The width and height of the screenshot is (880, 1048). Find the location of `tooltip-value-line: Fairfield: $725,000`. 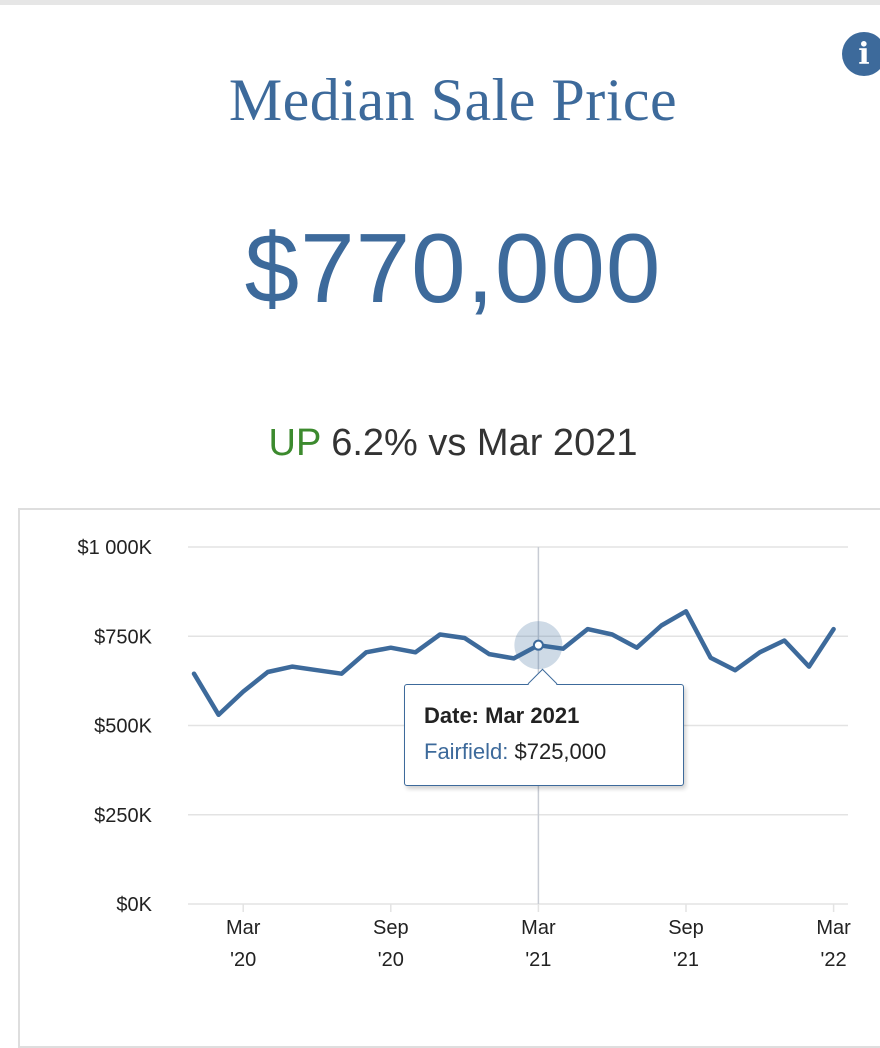

tooltip-value-line: Fairfield: $725,000 is located at coordinates (553, 752).